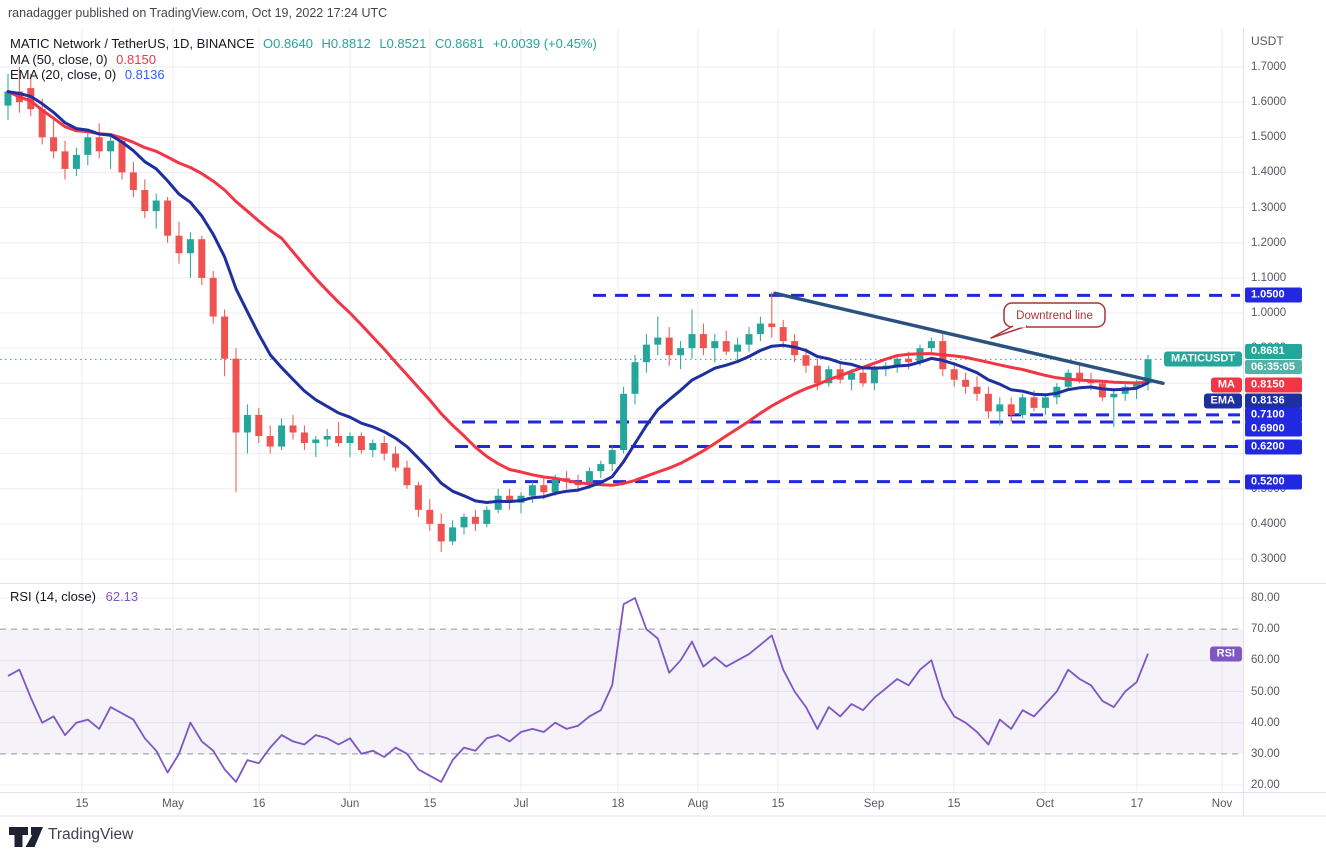 Image resolution: width=1326 pixels, height=857 pixels. What do you see at coordinates (544, 43) in the screenshot?
I see `ohlc-change: +0.0039 (+0.45%)` at bounding box center [544, 43].